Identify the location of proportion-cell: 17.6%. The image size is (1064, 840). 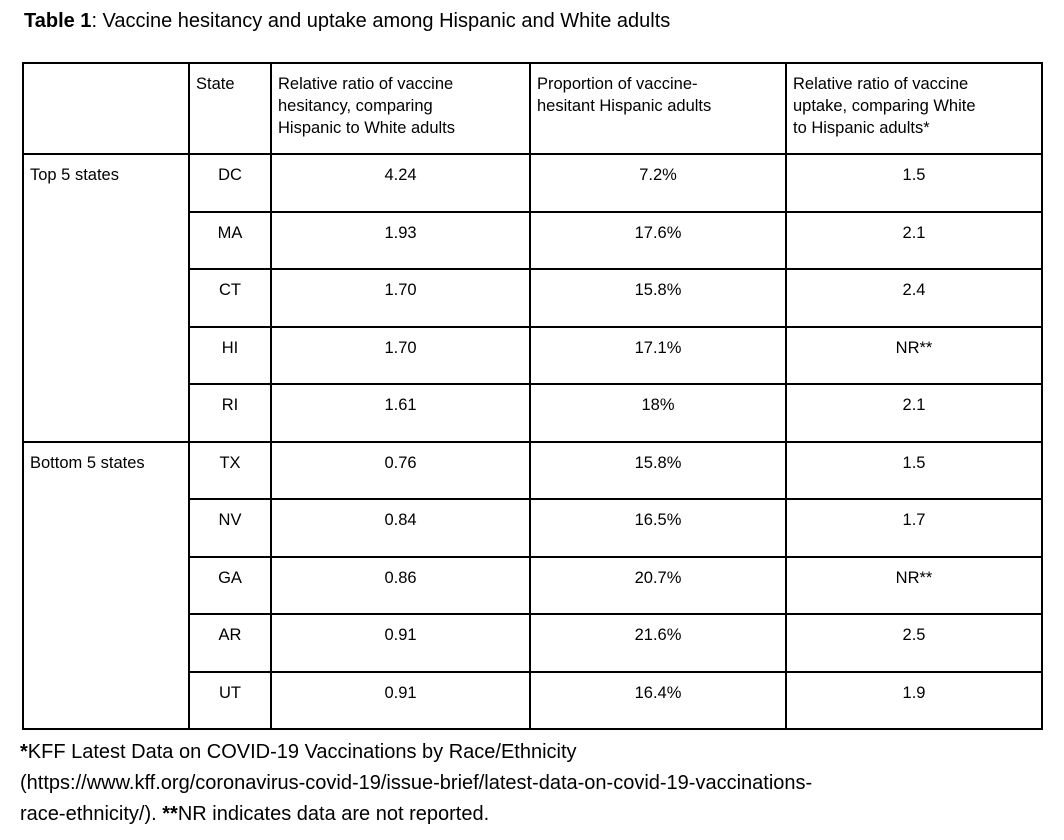
(658, 240).